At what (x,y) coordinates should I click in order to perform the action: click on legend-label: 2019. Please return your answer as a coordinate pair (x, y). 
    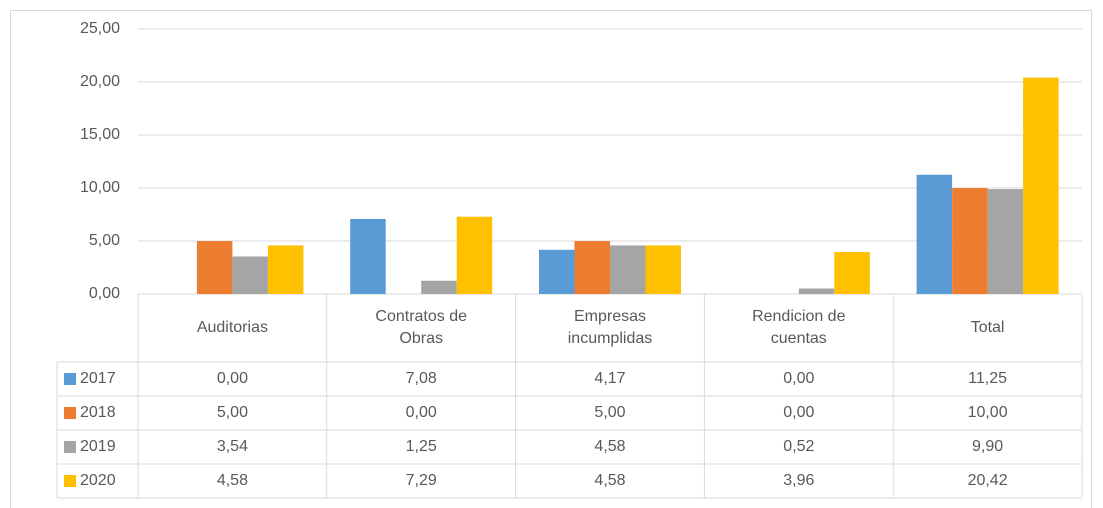
    Looking at the image, I should click on (98, 446).